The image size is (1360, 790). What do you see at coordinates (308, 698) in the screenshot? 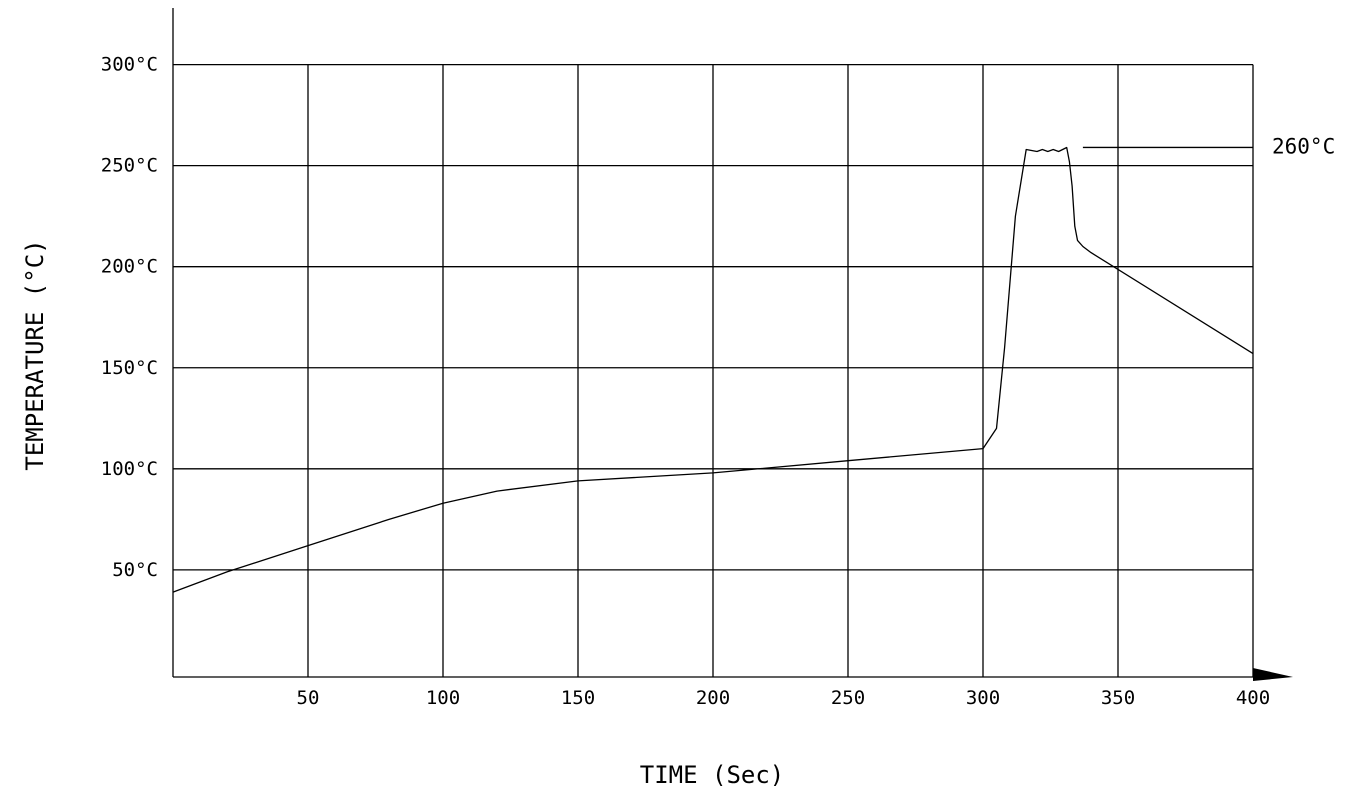
I see `x-tick-label: 50` at bounding box center [308, 698].